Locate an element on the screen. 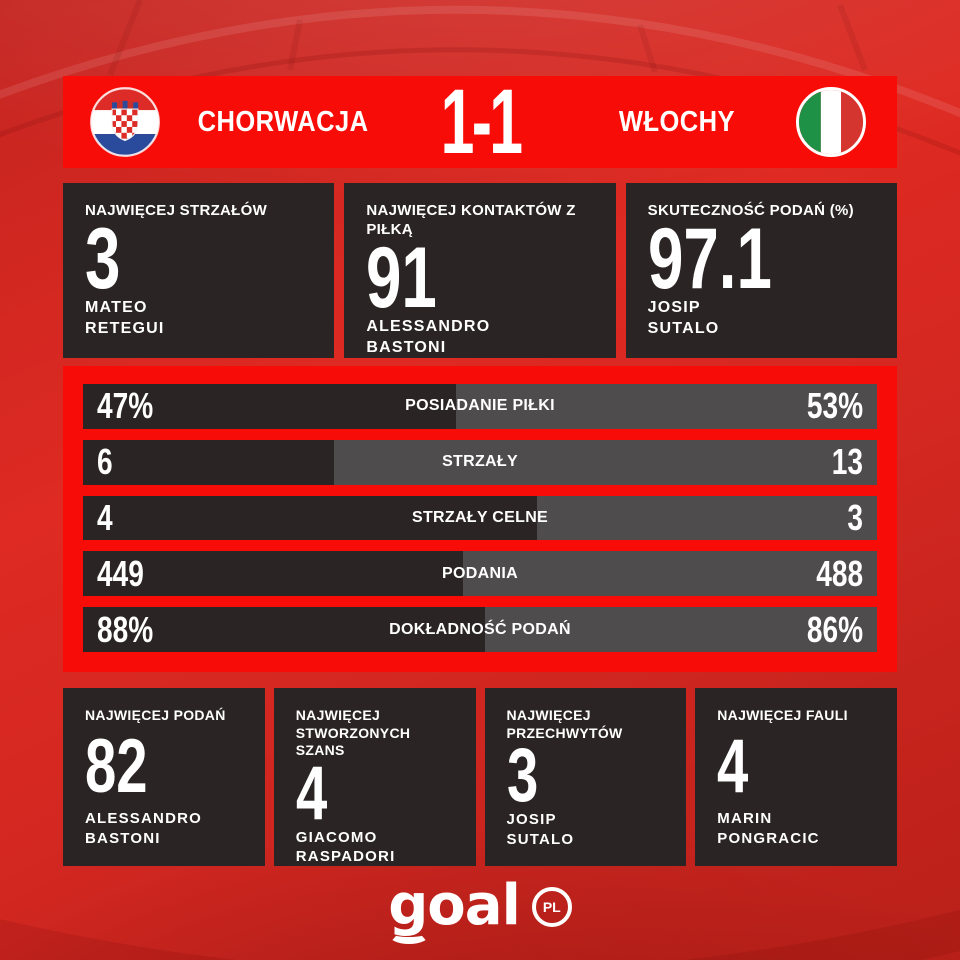 The width and height of the screenshot is (960, 960). stat-card-pass-accuracy: SKUTECZNOŚĆ PODAŃ (%) 97.1 JOSIP SUTALO is located at coordinates (761, 270).